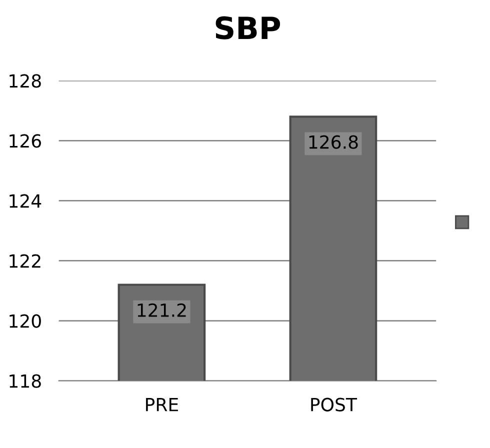 This screenshot has height=448, width=490. I want to click on y-tick-label: 120, so click(25, 321).